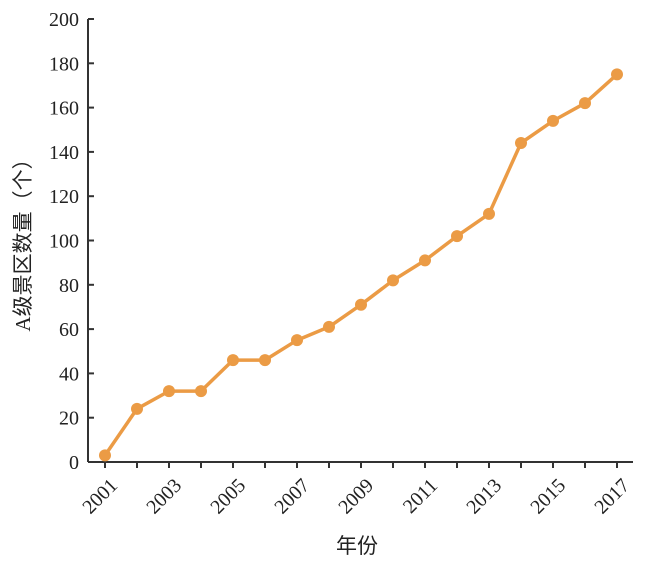 Image resolution: width=650 pixels, height=580 pixels. I want to click on y-tick-label: 140, so click(64, 153).